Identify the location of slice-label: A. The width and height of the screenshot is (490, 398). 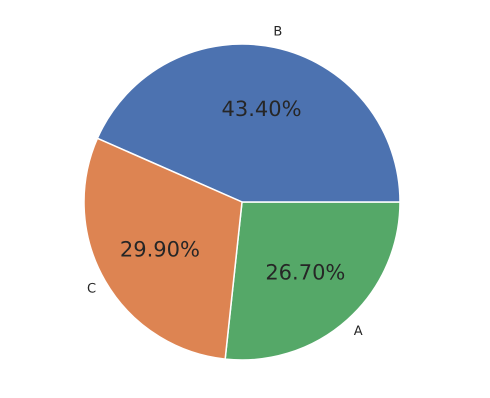
(358, 331).